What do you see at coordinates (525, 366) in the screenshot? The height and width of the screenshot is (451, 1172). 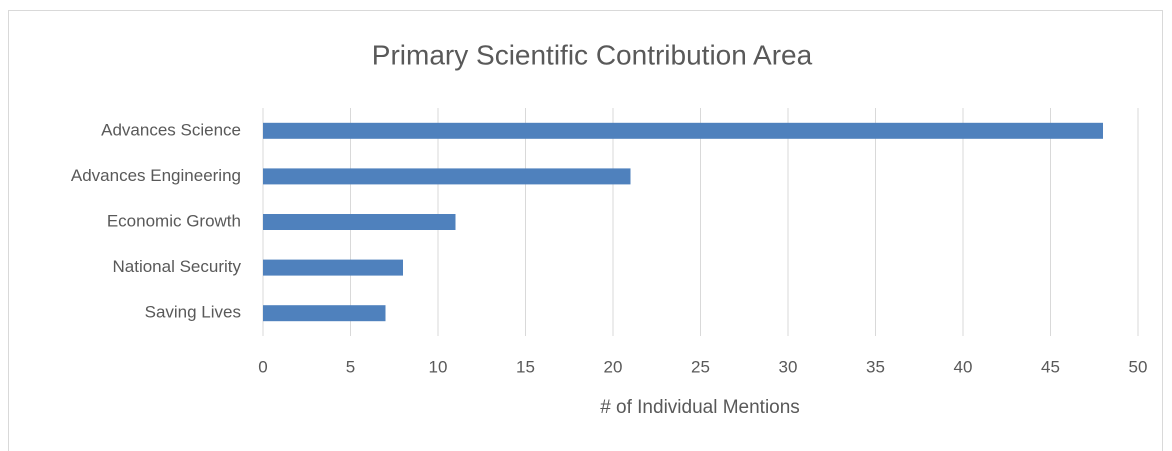 I see `x-tick-label: 15` at bounding box center [525, 366].